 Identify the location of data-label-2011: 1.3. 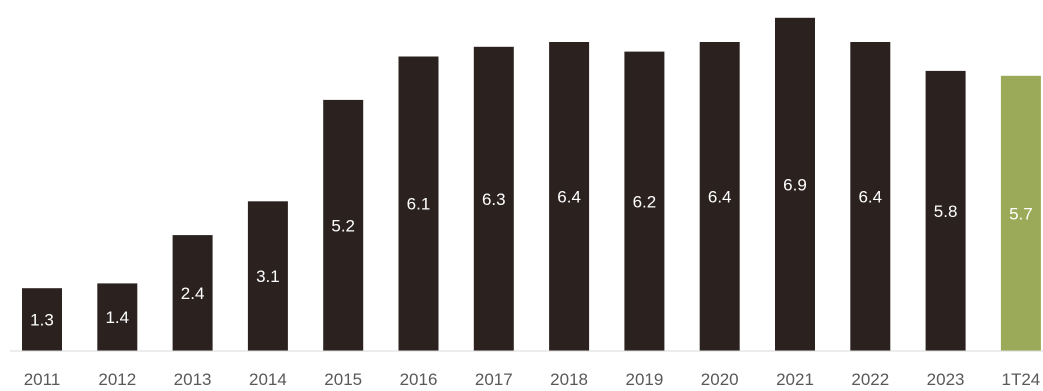
(42, 320).